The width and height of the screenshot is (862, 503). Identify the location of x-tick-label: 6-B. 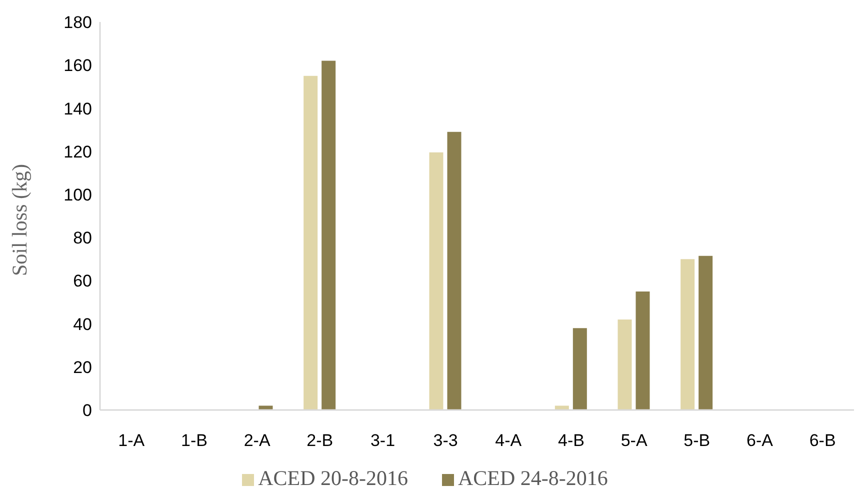
(822, 440).